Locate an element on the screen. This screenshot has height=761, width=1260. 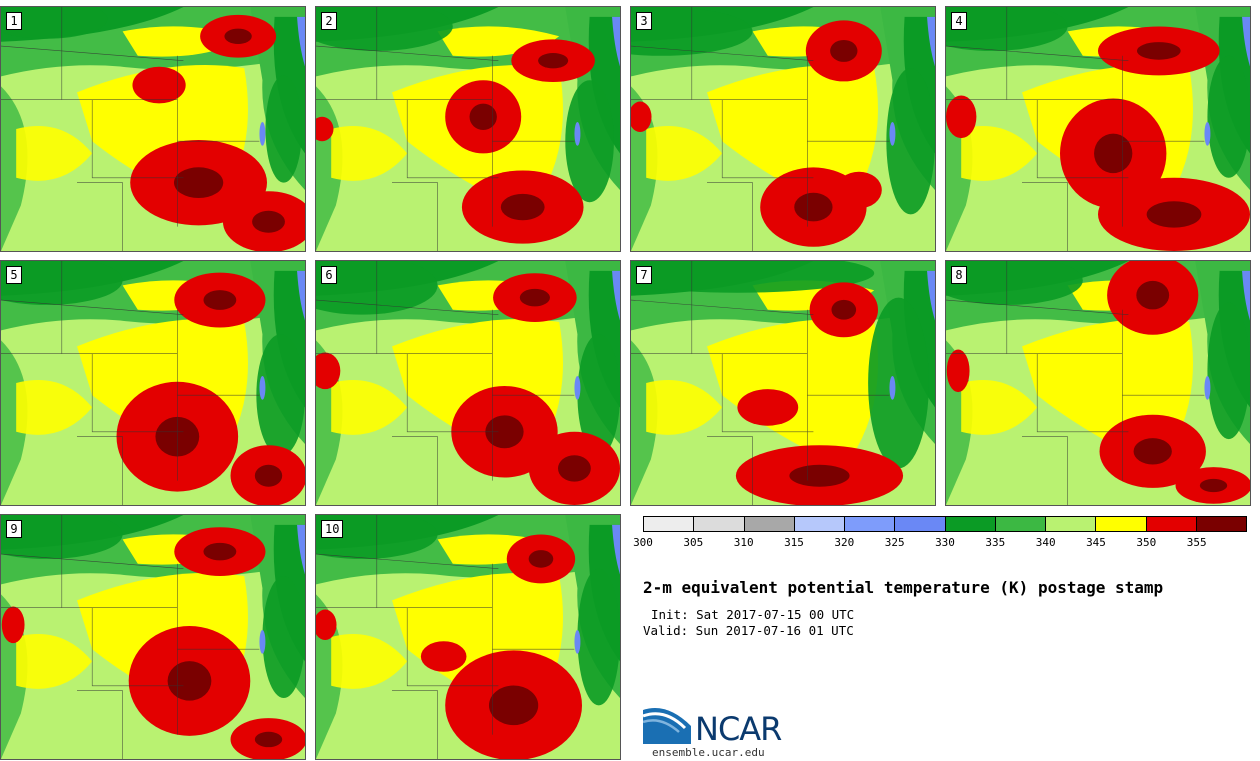
map-panel-5: 5 is located at coordinates (153, 383).